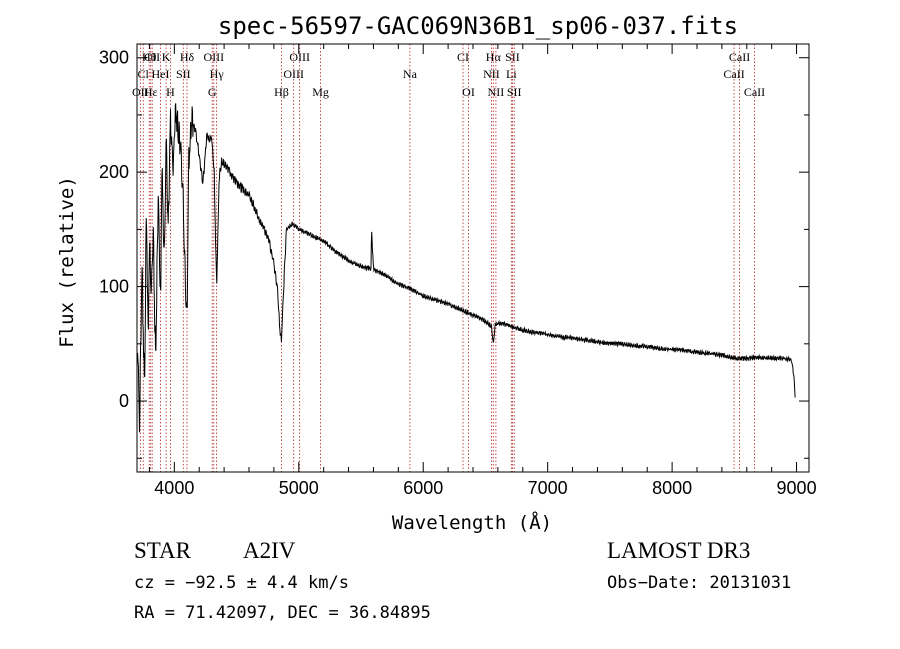 The height and width of the screenshot is (649, 900). I want to click on survey-name: LAMOST DR3, so click(679, 550).